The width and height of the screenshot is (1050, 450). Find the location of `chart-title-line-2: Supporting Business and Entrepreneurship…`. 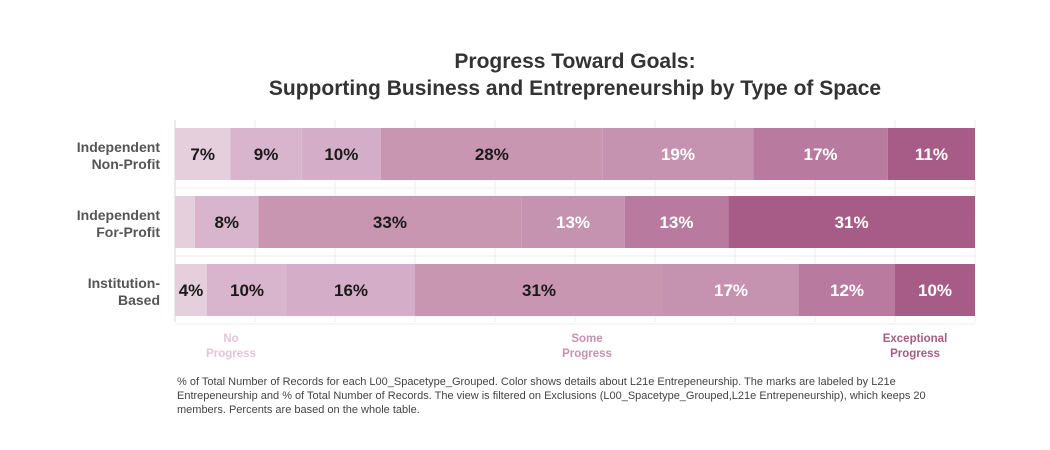

chart-title-line-2: Supporting Business and Entrepreneurship… is located at coordinates (575, 88).